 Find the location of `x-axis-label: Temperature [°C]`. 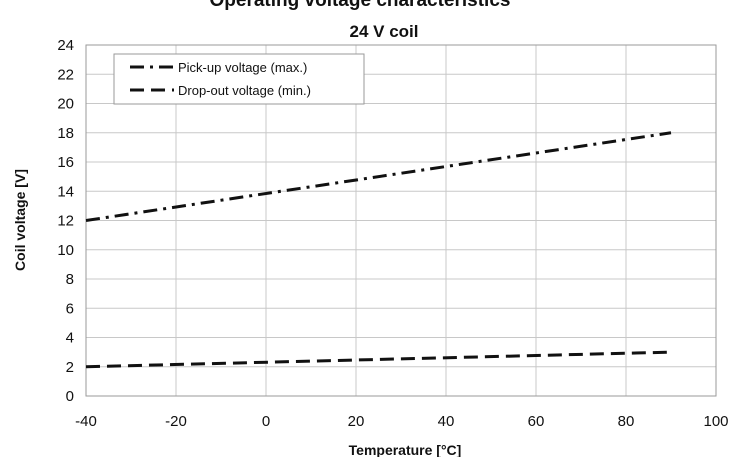

x-axis-label: Temperature [°C] is located at coordinates (405, 449).